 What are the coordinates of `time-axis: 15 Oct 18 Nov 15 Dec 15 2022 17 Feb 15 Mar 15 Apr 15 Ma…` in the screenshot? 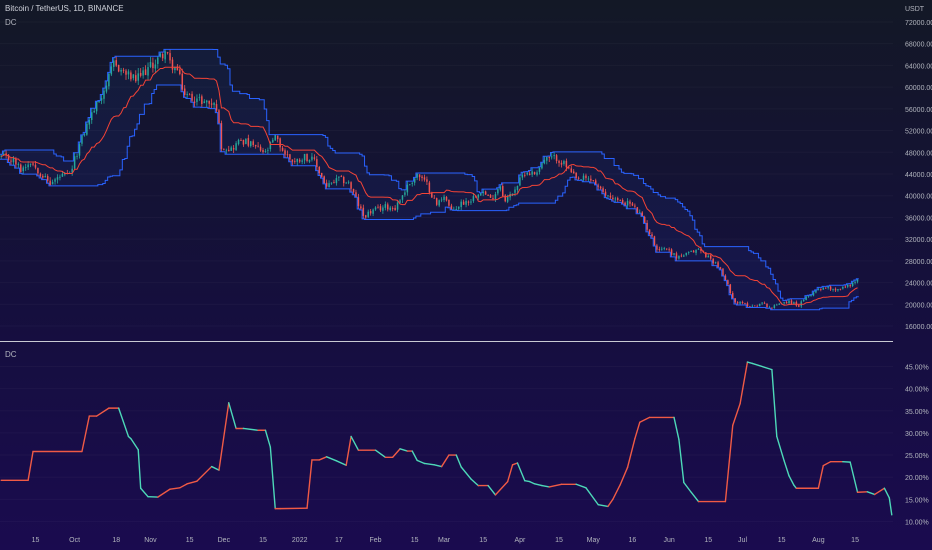 It's located at (445, 540).